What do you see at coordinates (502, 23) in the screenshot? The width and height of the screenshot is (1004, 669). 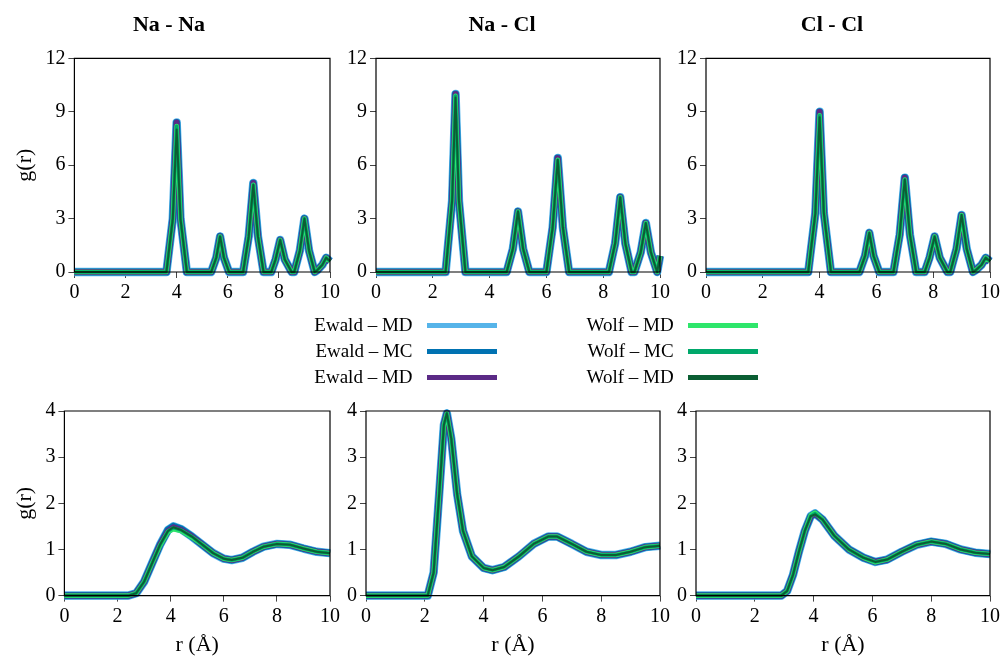 I see `chart-title: Na - Cl` at bounding box center [502, 23].